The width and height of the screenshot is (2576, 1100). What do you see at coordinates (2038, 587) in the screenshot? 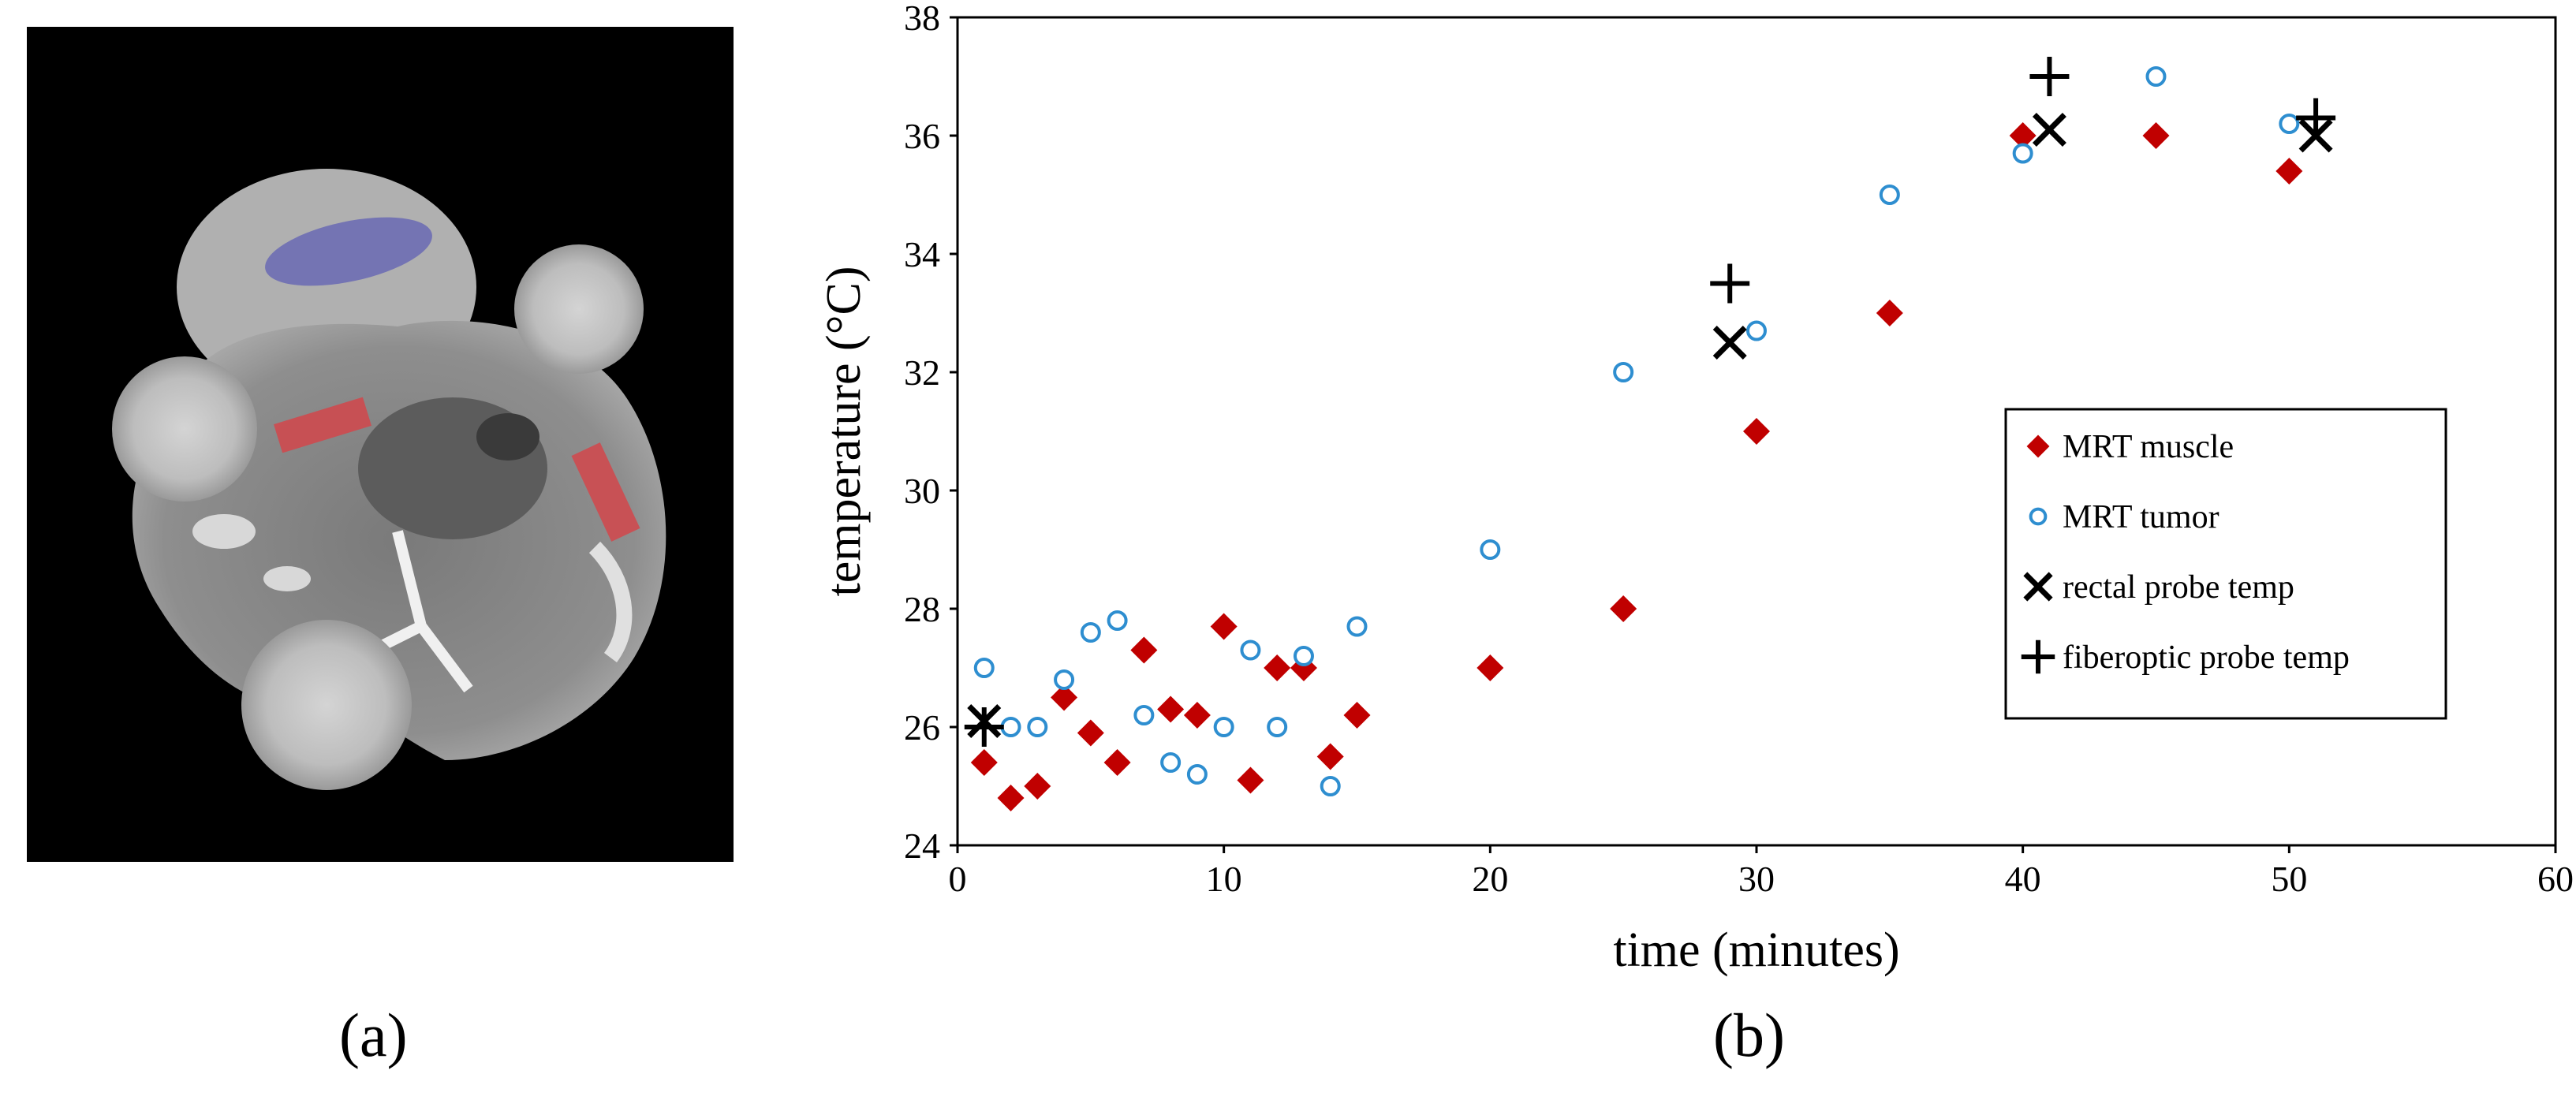
I see `legend-marker-rectal-probe-temp` at bounding box center [2038, 587].